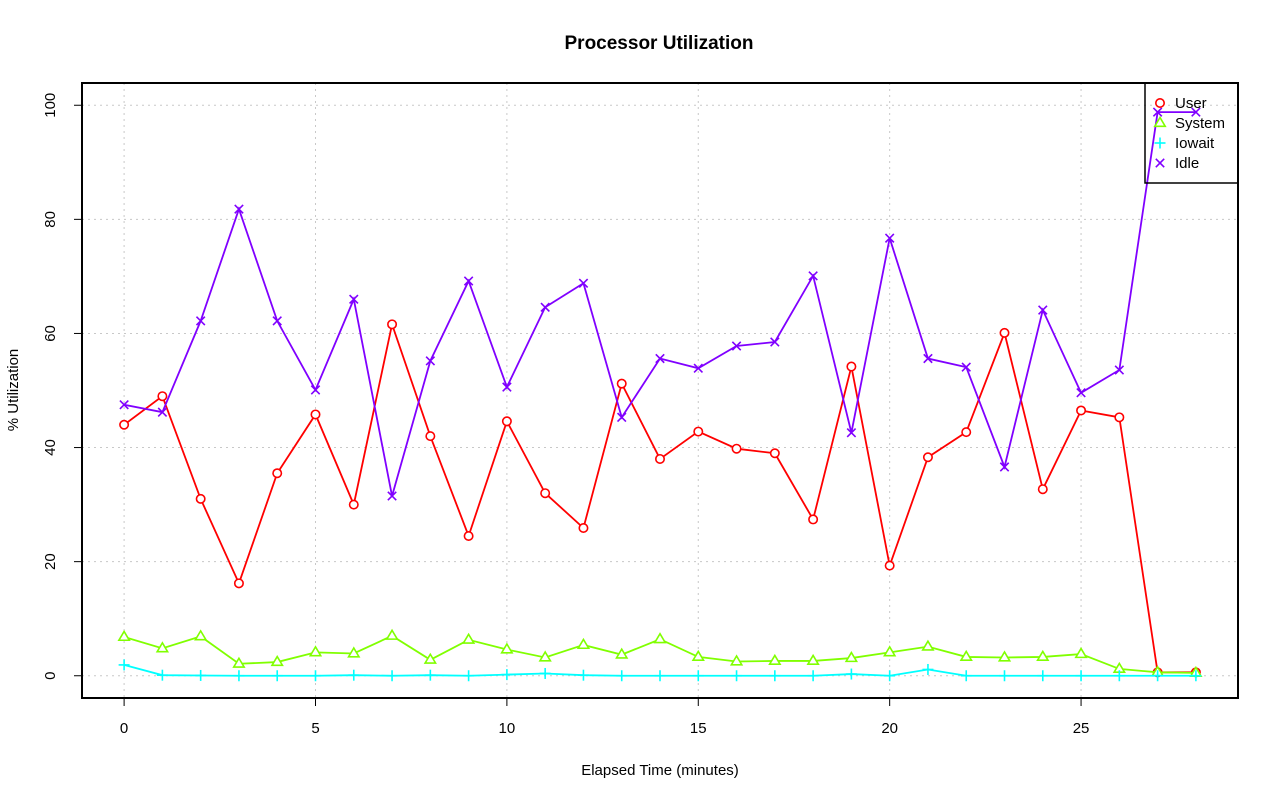 The height and width of the screenshot is (801, 1280). I want to click on x-tick-label: 25, so click(1081, 728).